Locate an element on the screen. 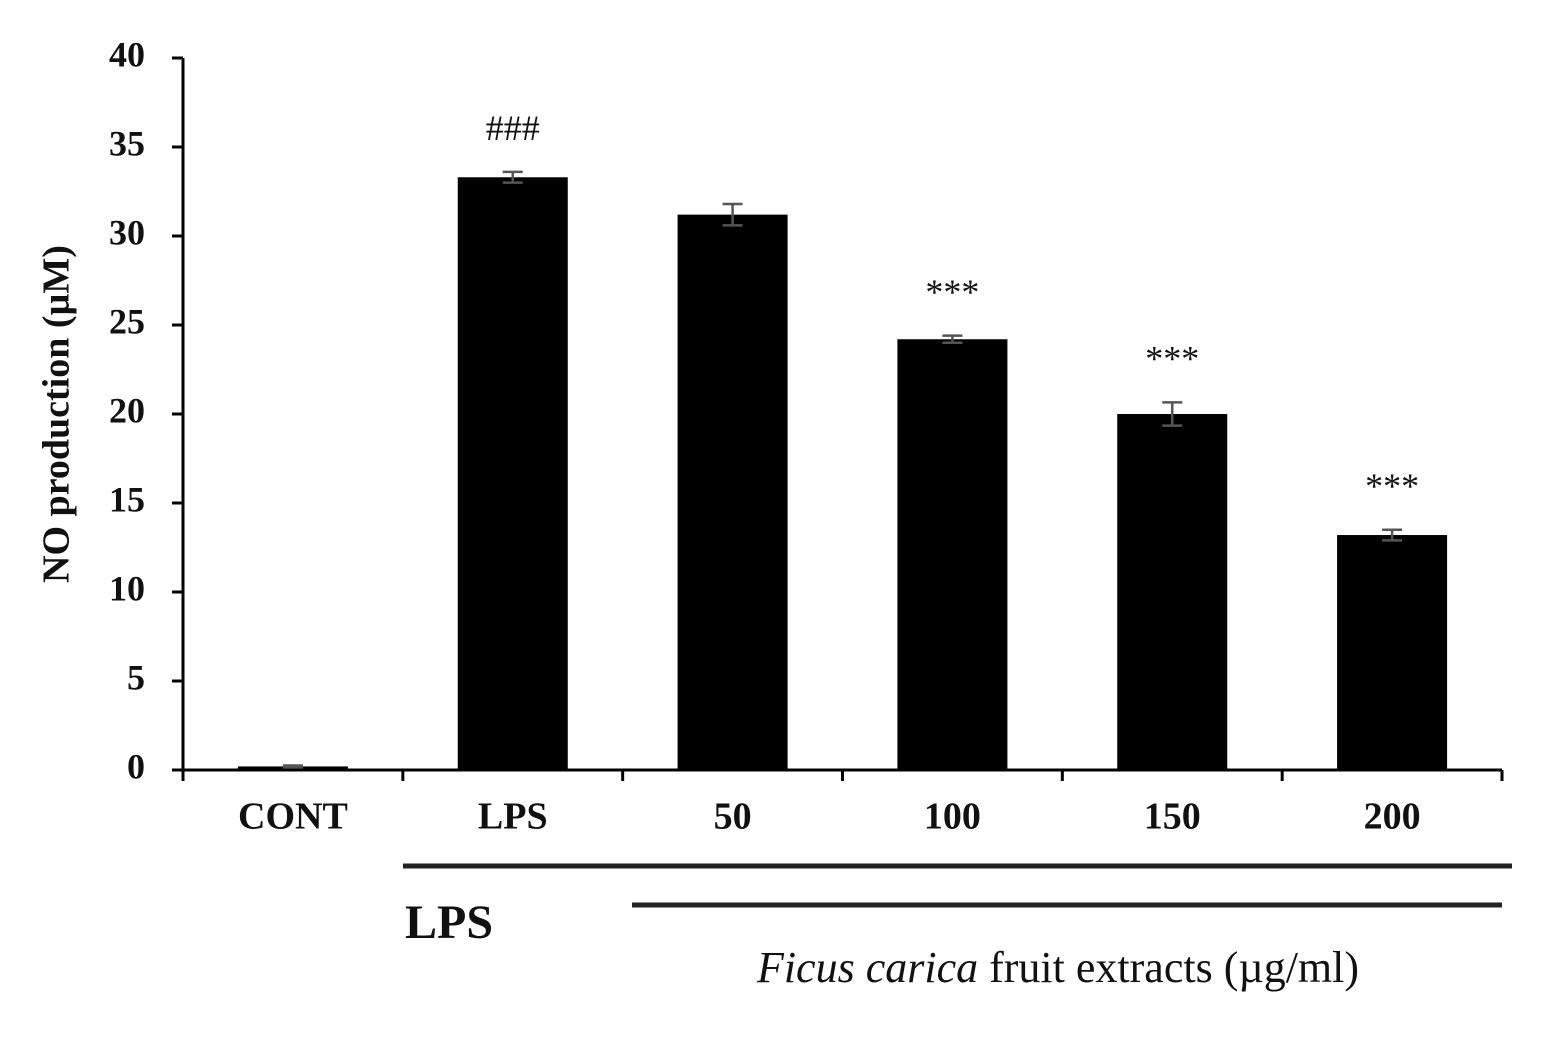  y-tick-label: 40 is located at coordinates (127, 54).